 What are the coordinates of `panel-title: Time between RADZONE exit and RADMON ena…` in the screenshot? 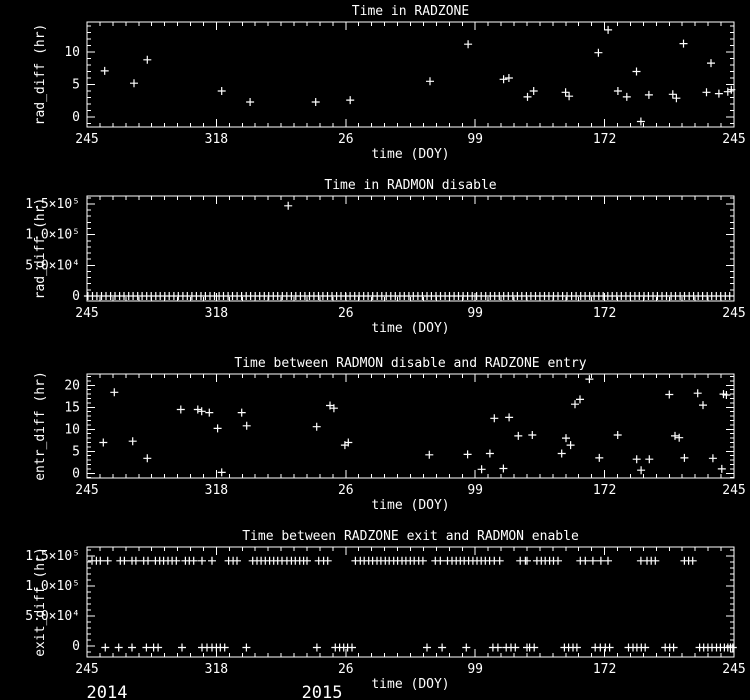 It's located at (410, 536).